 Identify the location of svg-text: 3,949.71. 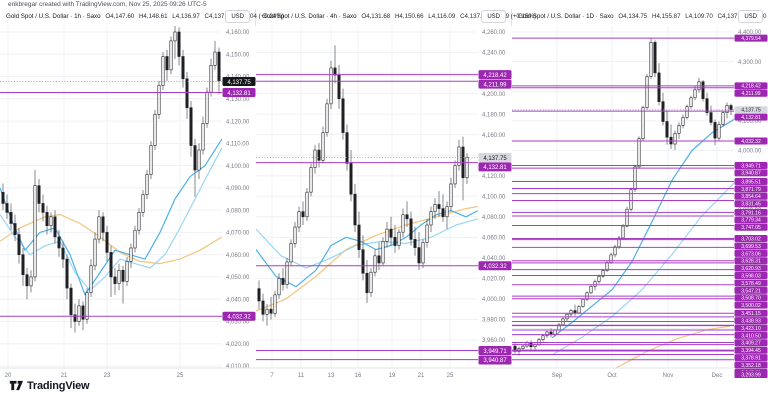
(495, 352).